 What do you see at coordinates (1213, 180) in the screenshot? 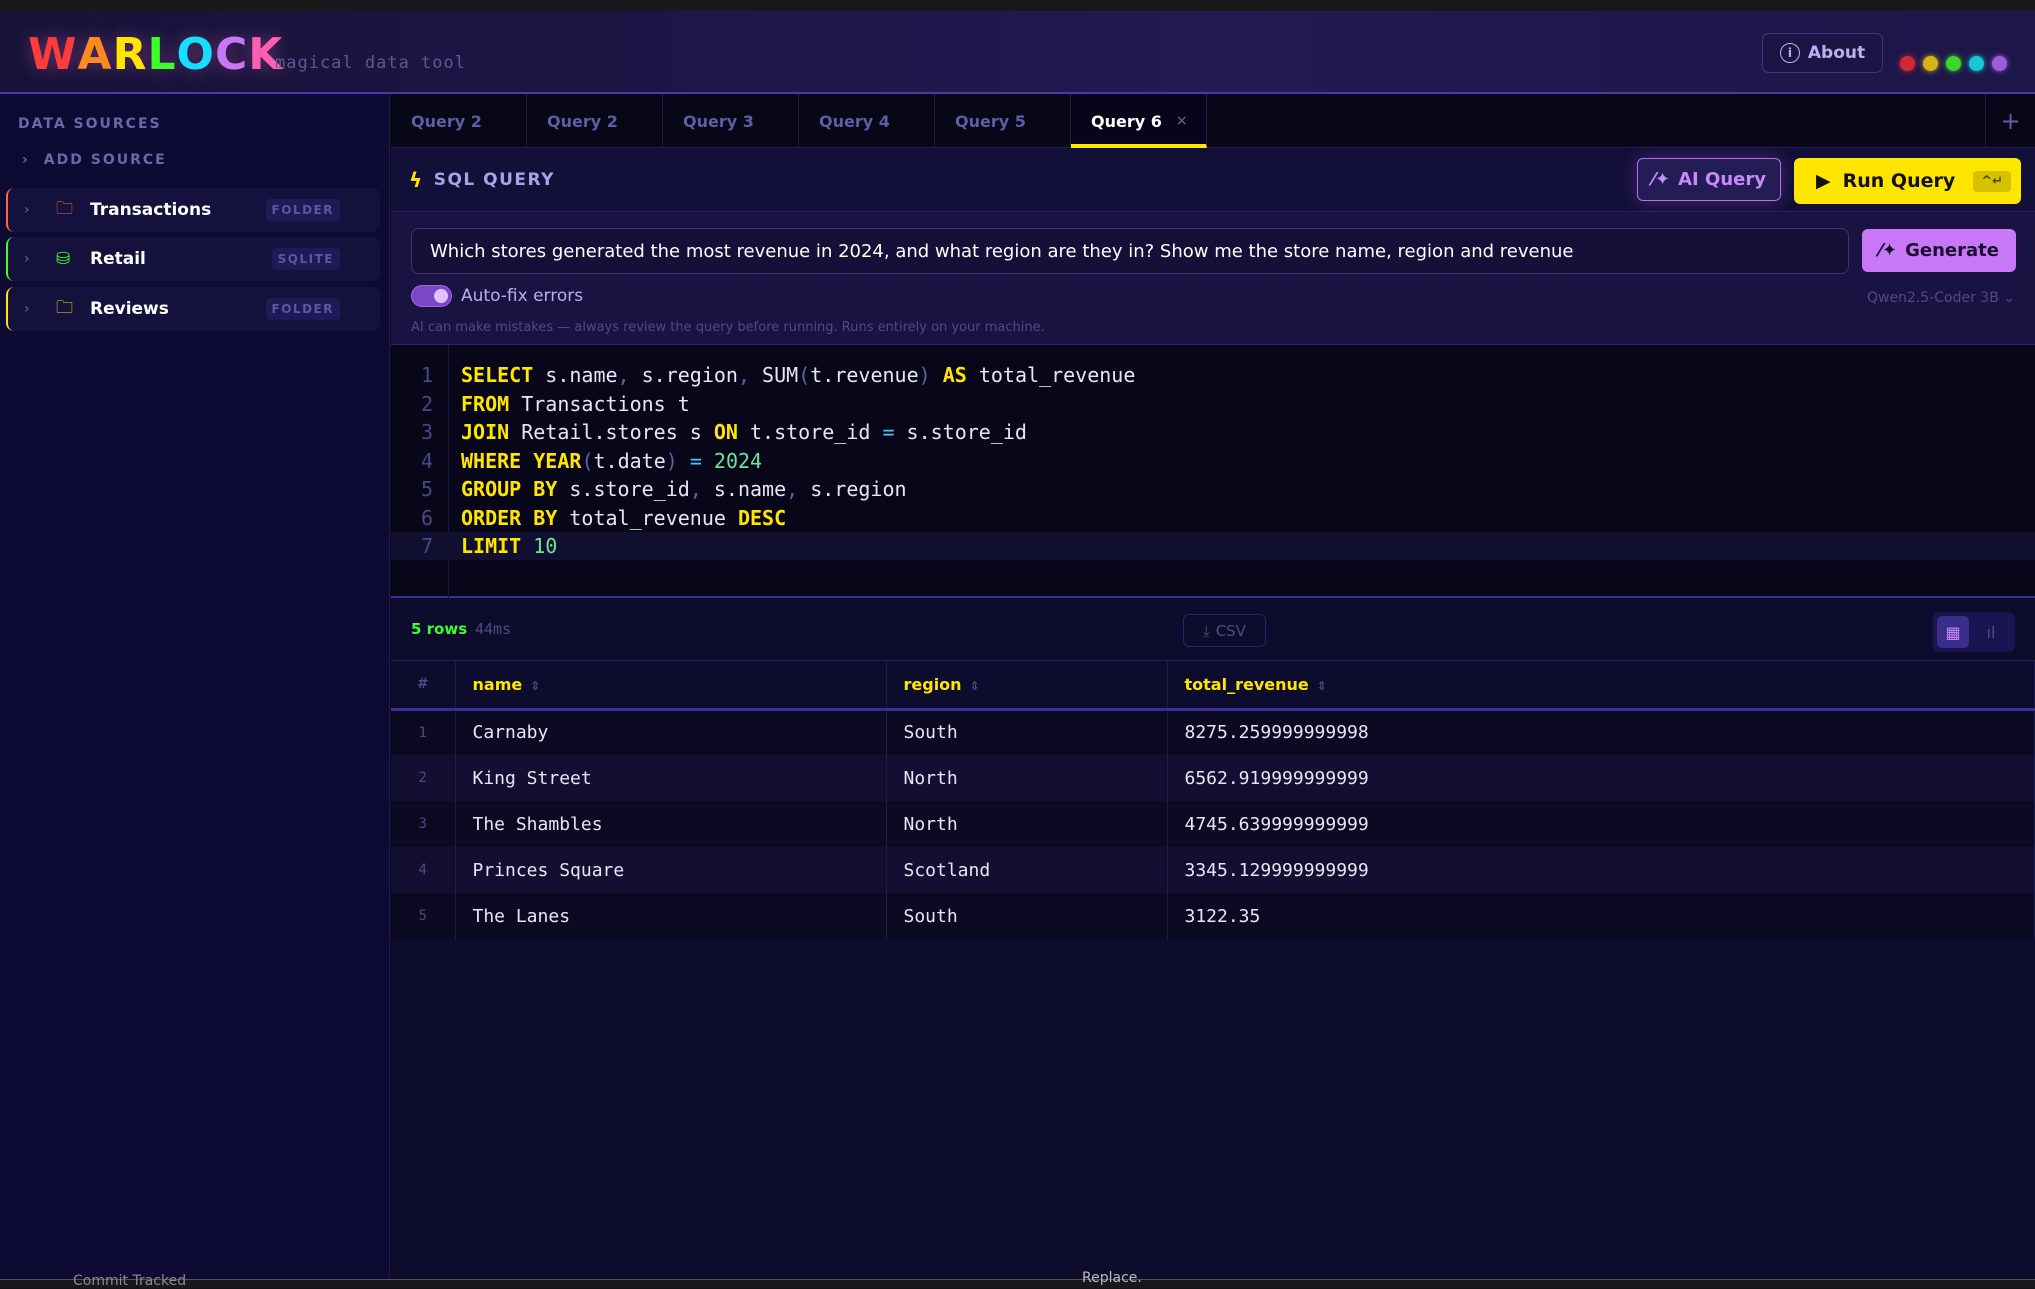
I see `sql-toolbar: ϟ SQL QUERY ⁄✦ AI Query ▶ Run Query ^↵` at bounding box center [1213, 180].